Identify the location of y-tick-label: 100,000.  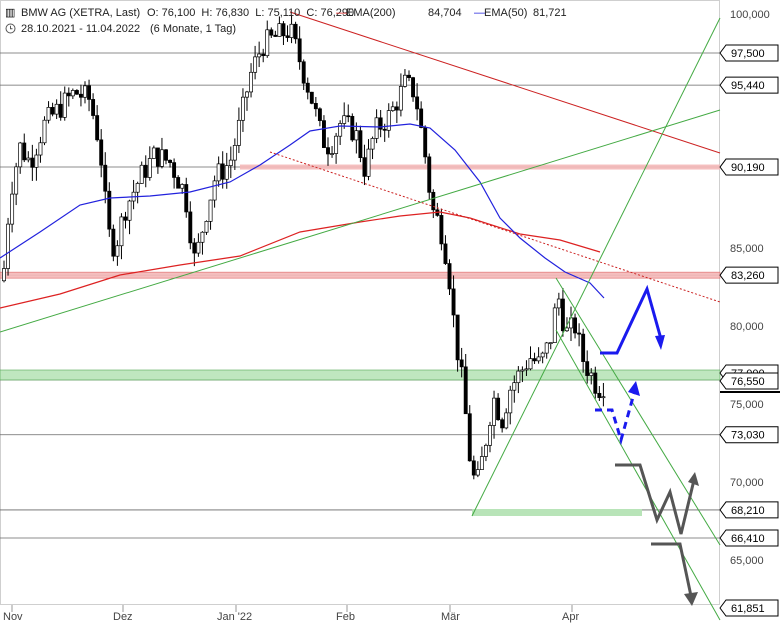
(750, 15).